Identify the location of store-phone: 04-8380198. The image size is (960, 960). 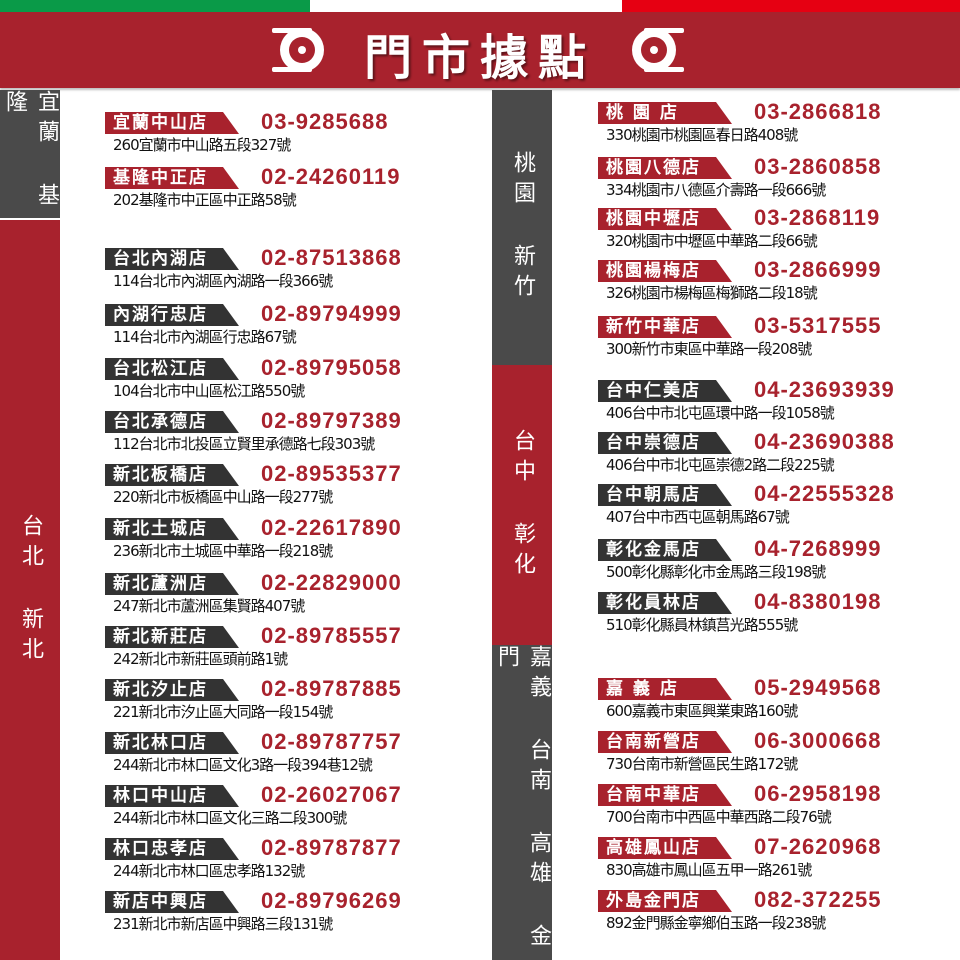
(818, 601).